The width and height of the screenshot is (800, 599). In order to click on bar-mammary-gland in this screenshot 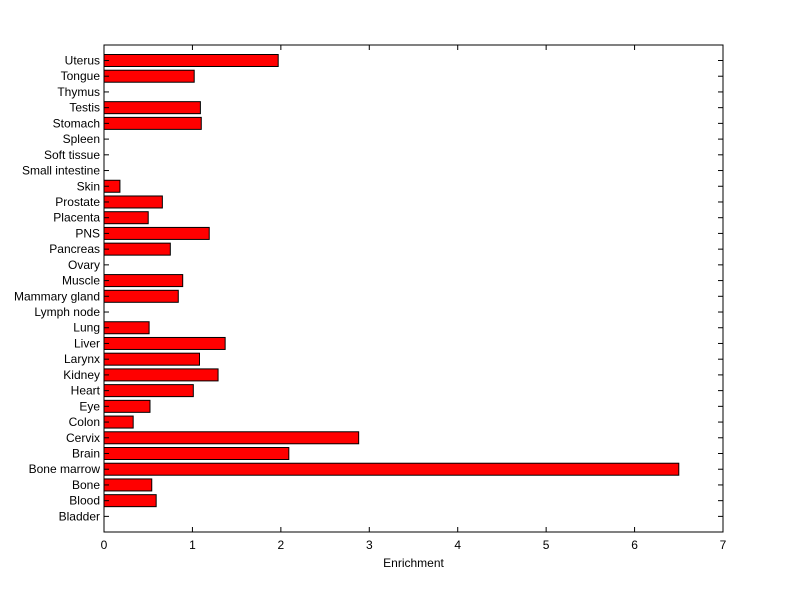, I will do `click(141, 296)`.